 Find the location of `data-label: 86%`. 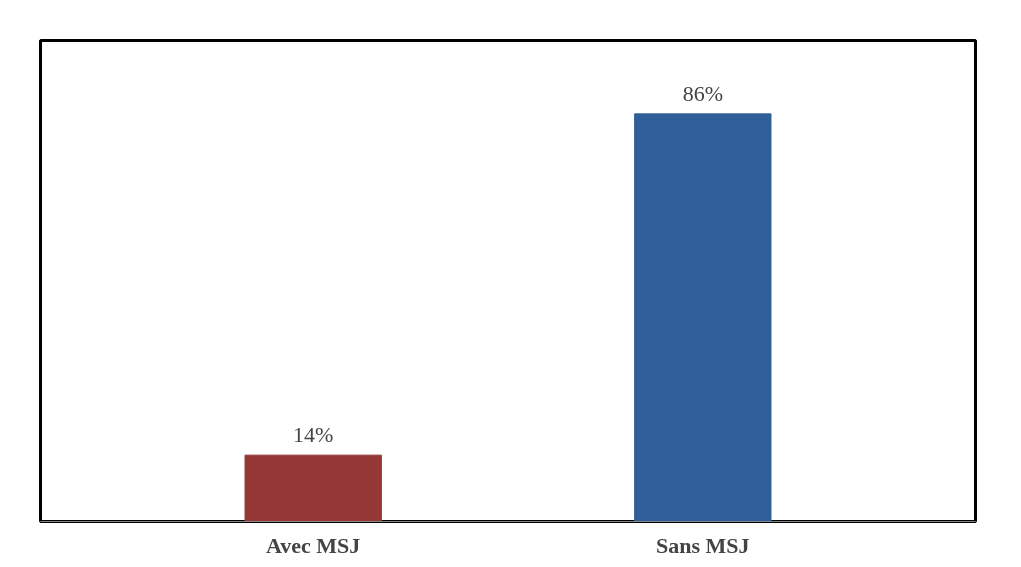

data-label: 86% is located at coordinates (702, 93).